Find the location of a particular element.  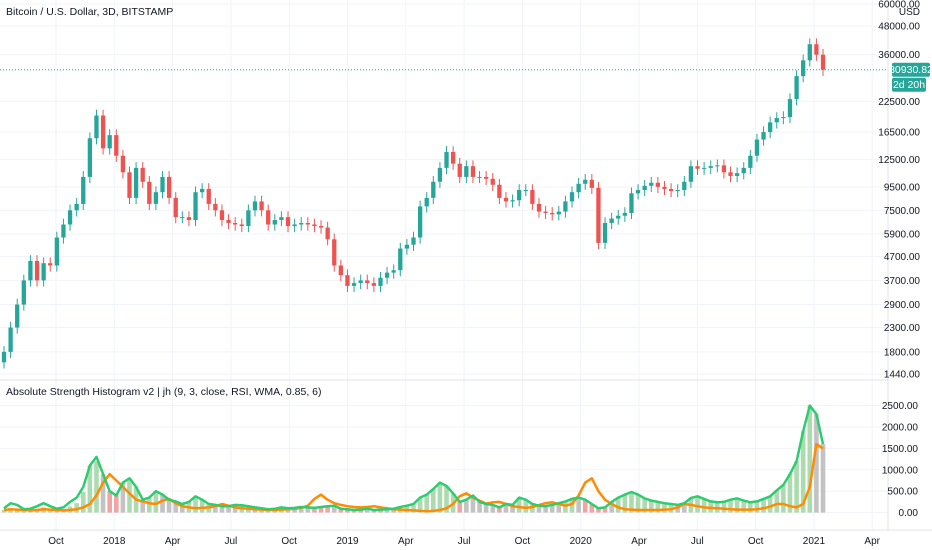

last-price-value: 30930.82 is located at coordinates (910, 70).